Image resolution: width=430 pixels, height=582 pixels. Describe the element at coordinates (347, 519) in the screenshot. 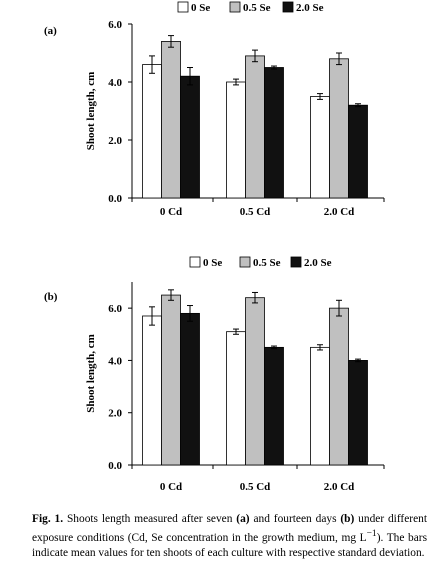

I see `caption-panel-b: (b)` at that location.